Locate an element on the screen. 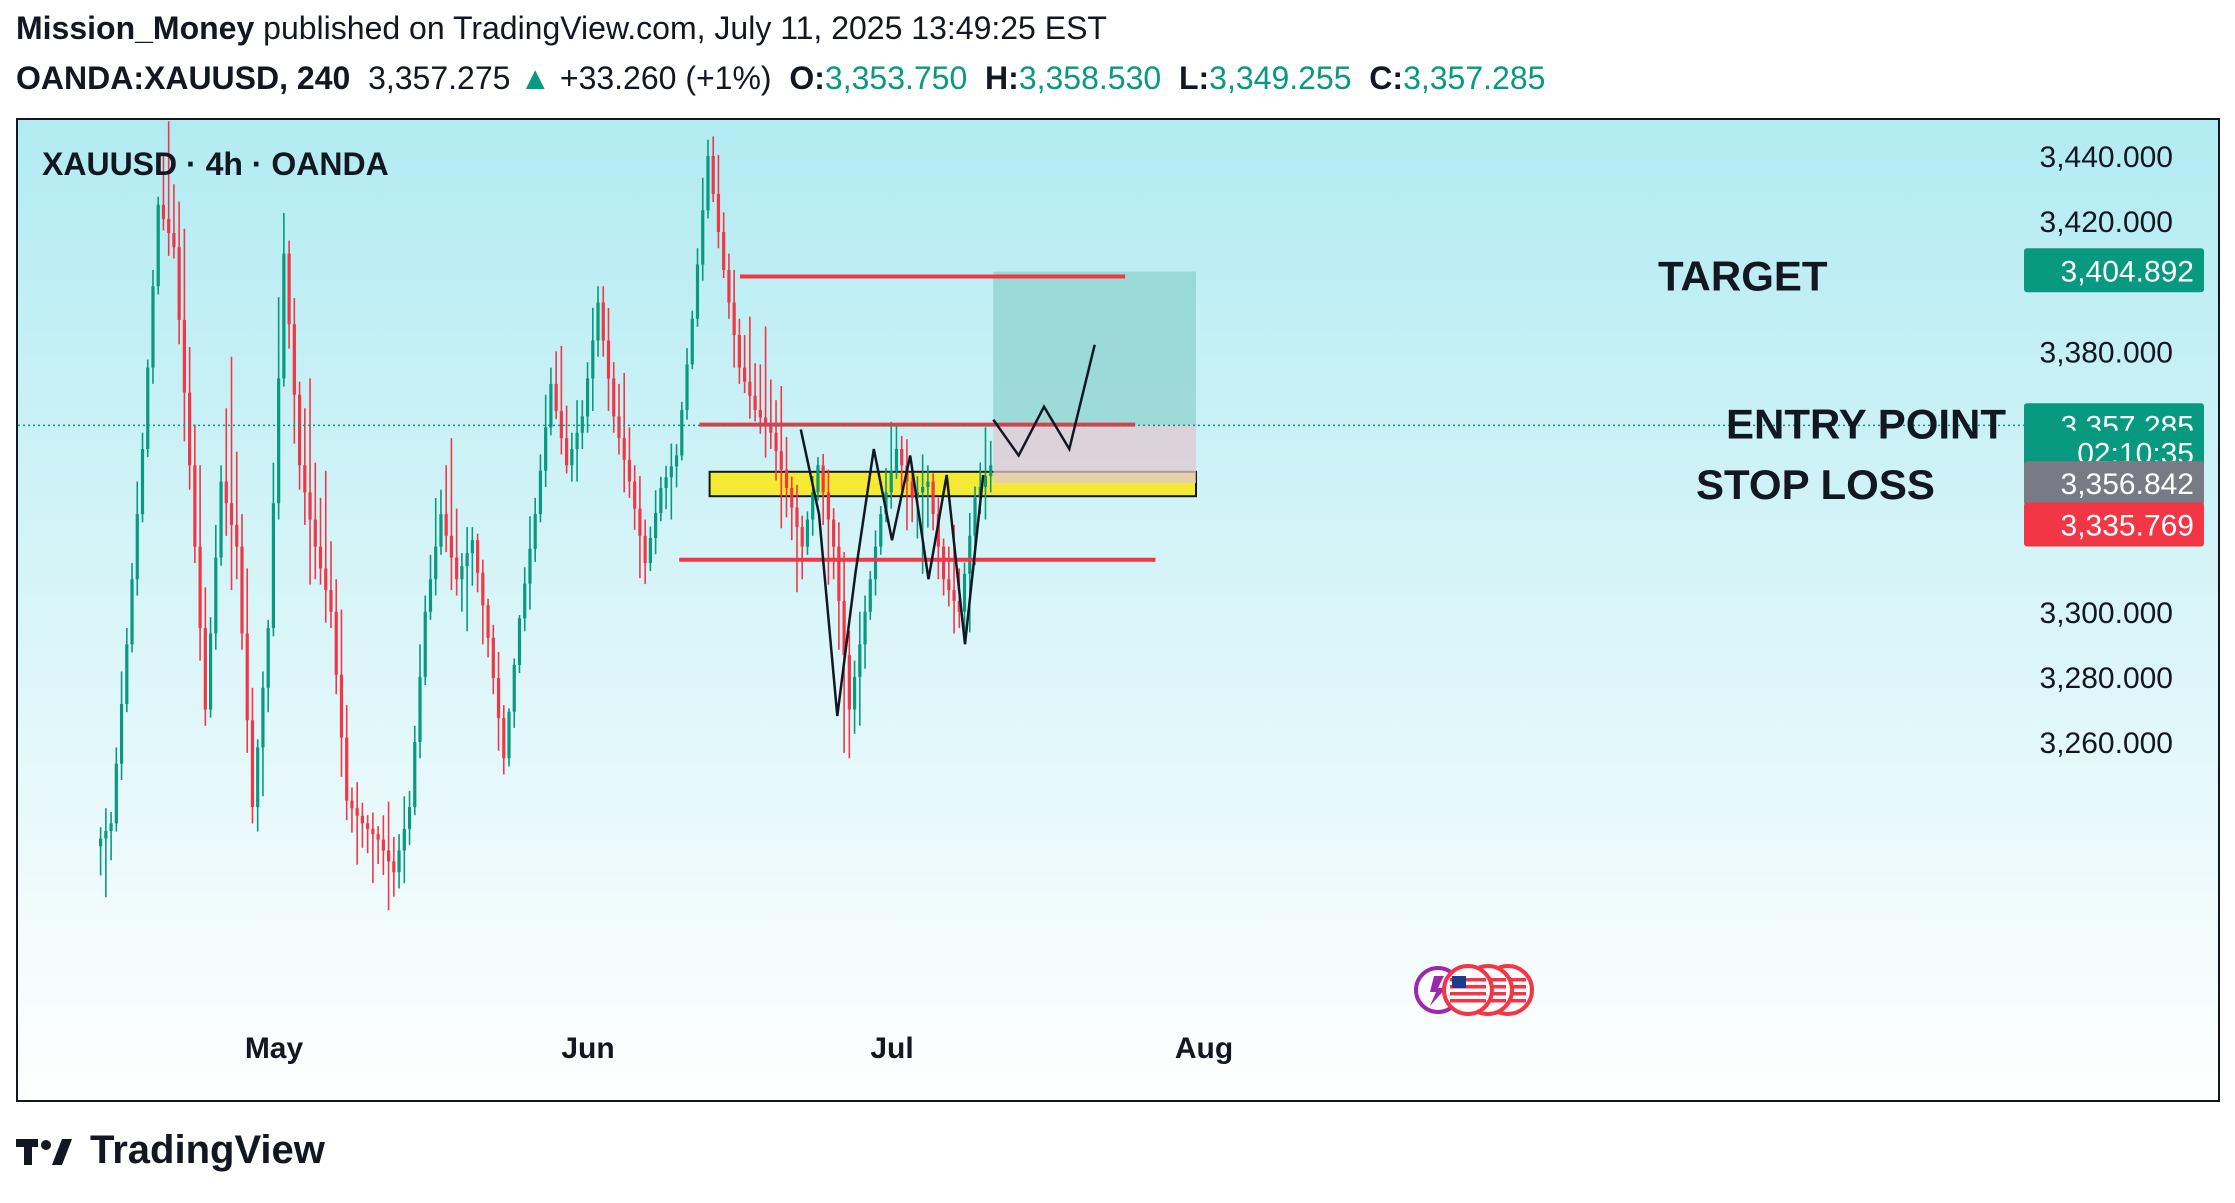 The height and width of the screenshot is (1203, 2235). author-name: Mission_Money is located at coordinates (135, 28).